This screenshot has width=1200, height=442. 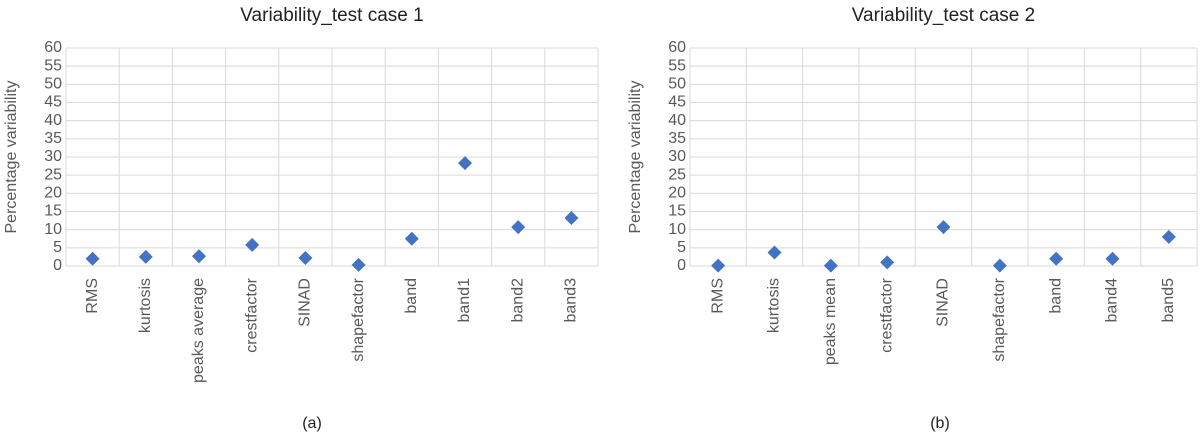 I want to click on x-tick-label: band4, so click(x=1112, y=300).